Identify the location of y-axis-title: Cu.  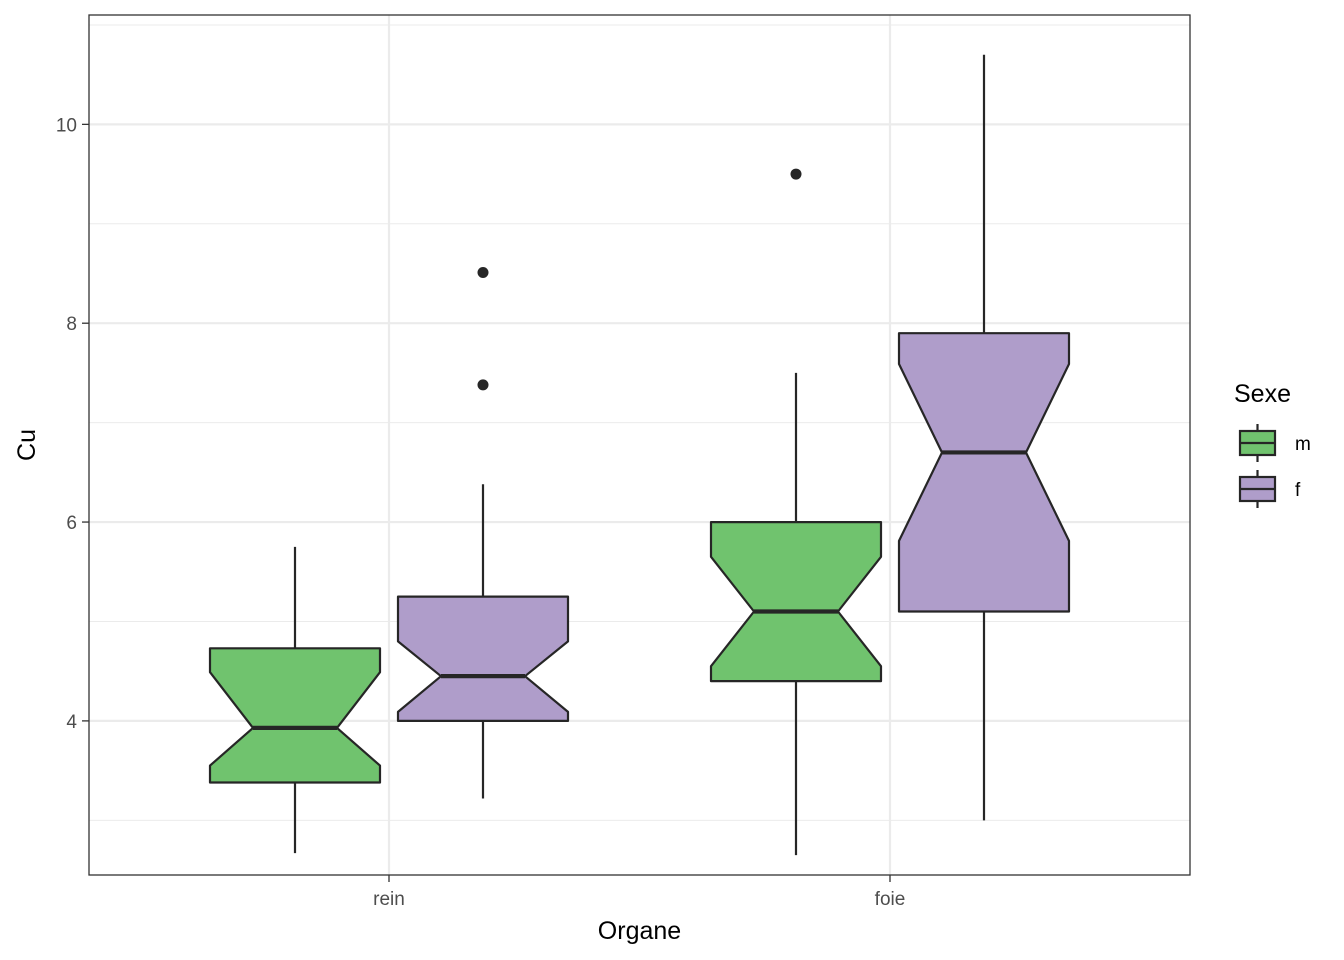
(27, 445).